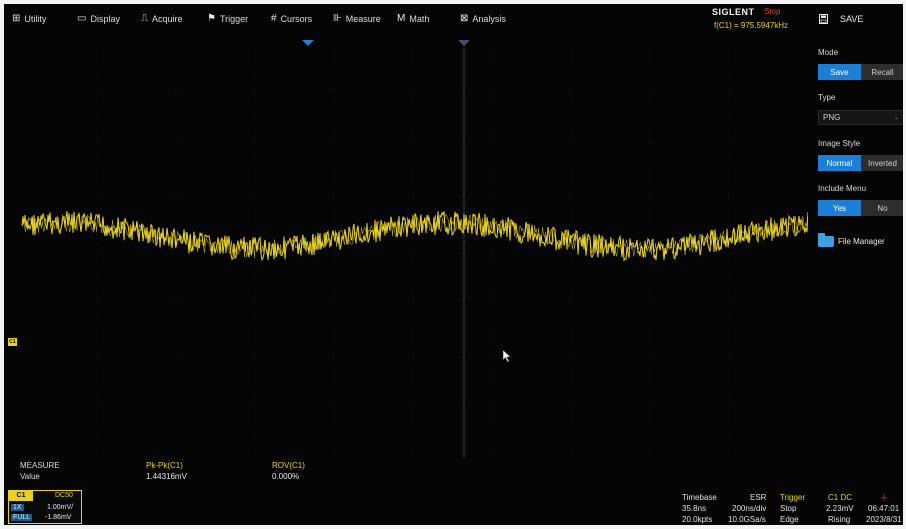 The height and width of the screenshot is (529, 906). I want to click on menu-utility: ⊞ Utility, so click(29, 18).